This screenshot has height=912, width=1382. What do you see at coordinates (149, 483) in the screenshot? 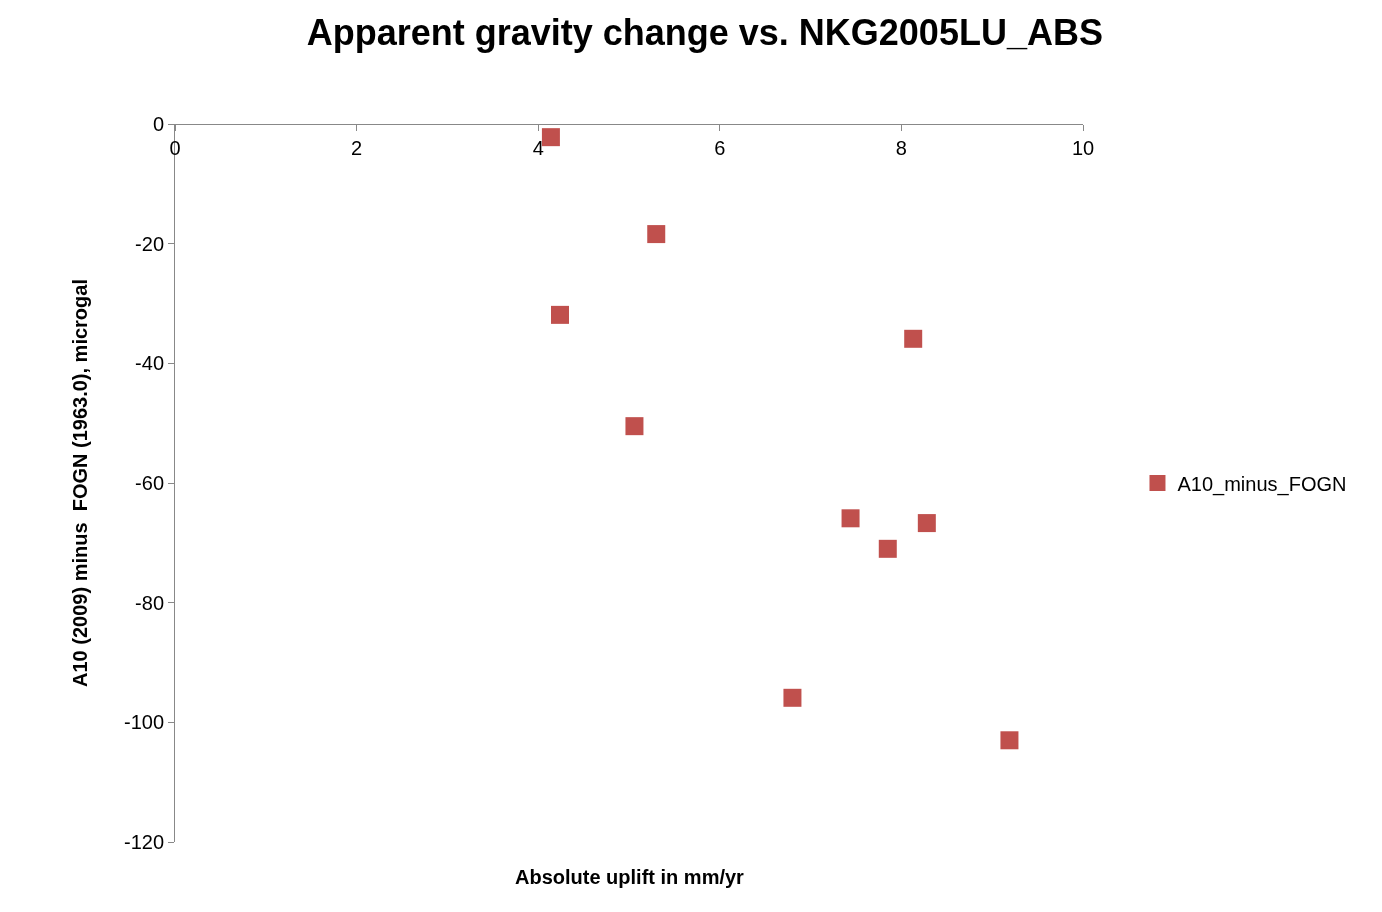
I see `y-tick-label: -60` at bounding box center [149, 483].